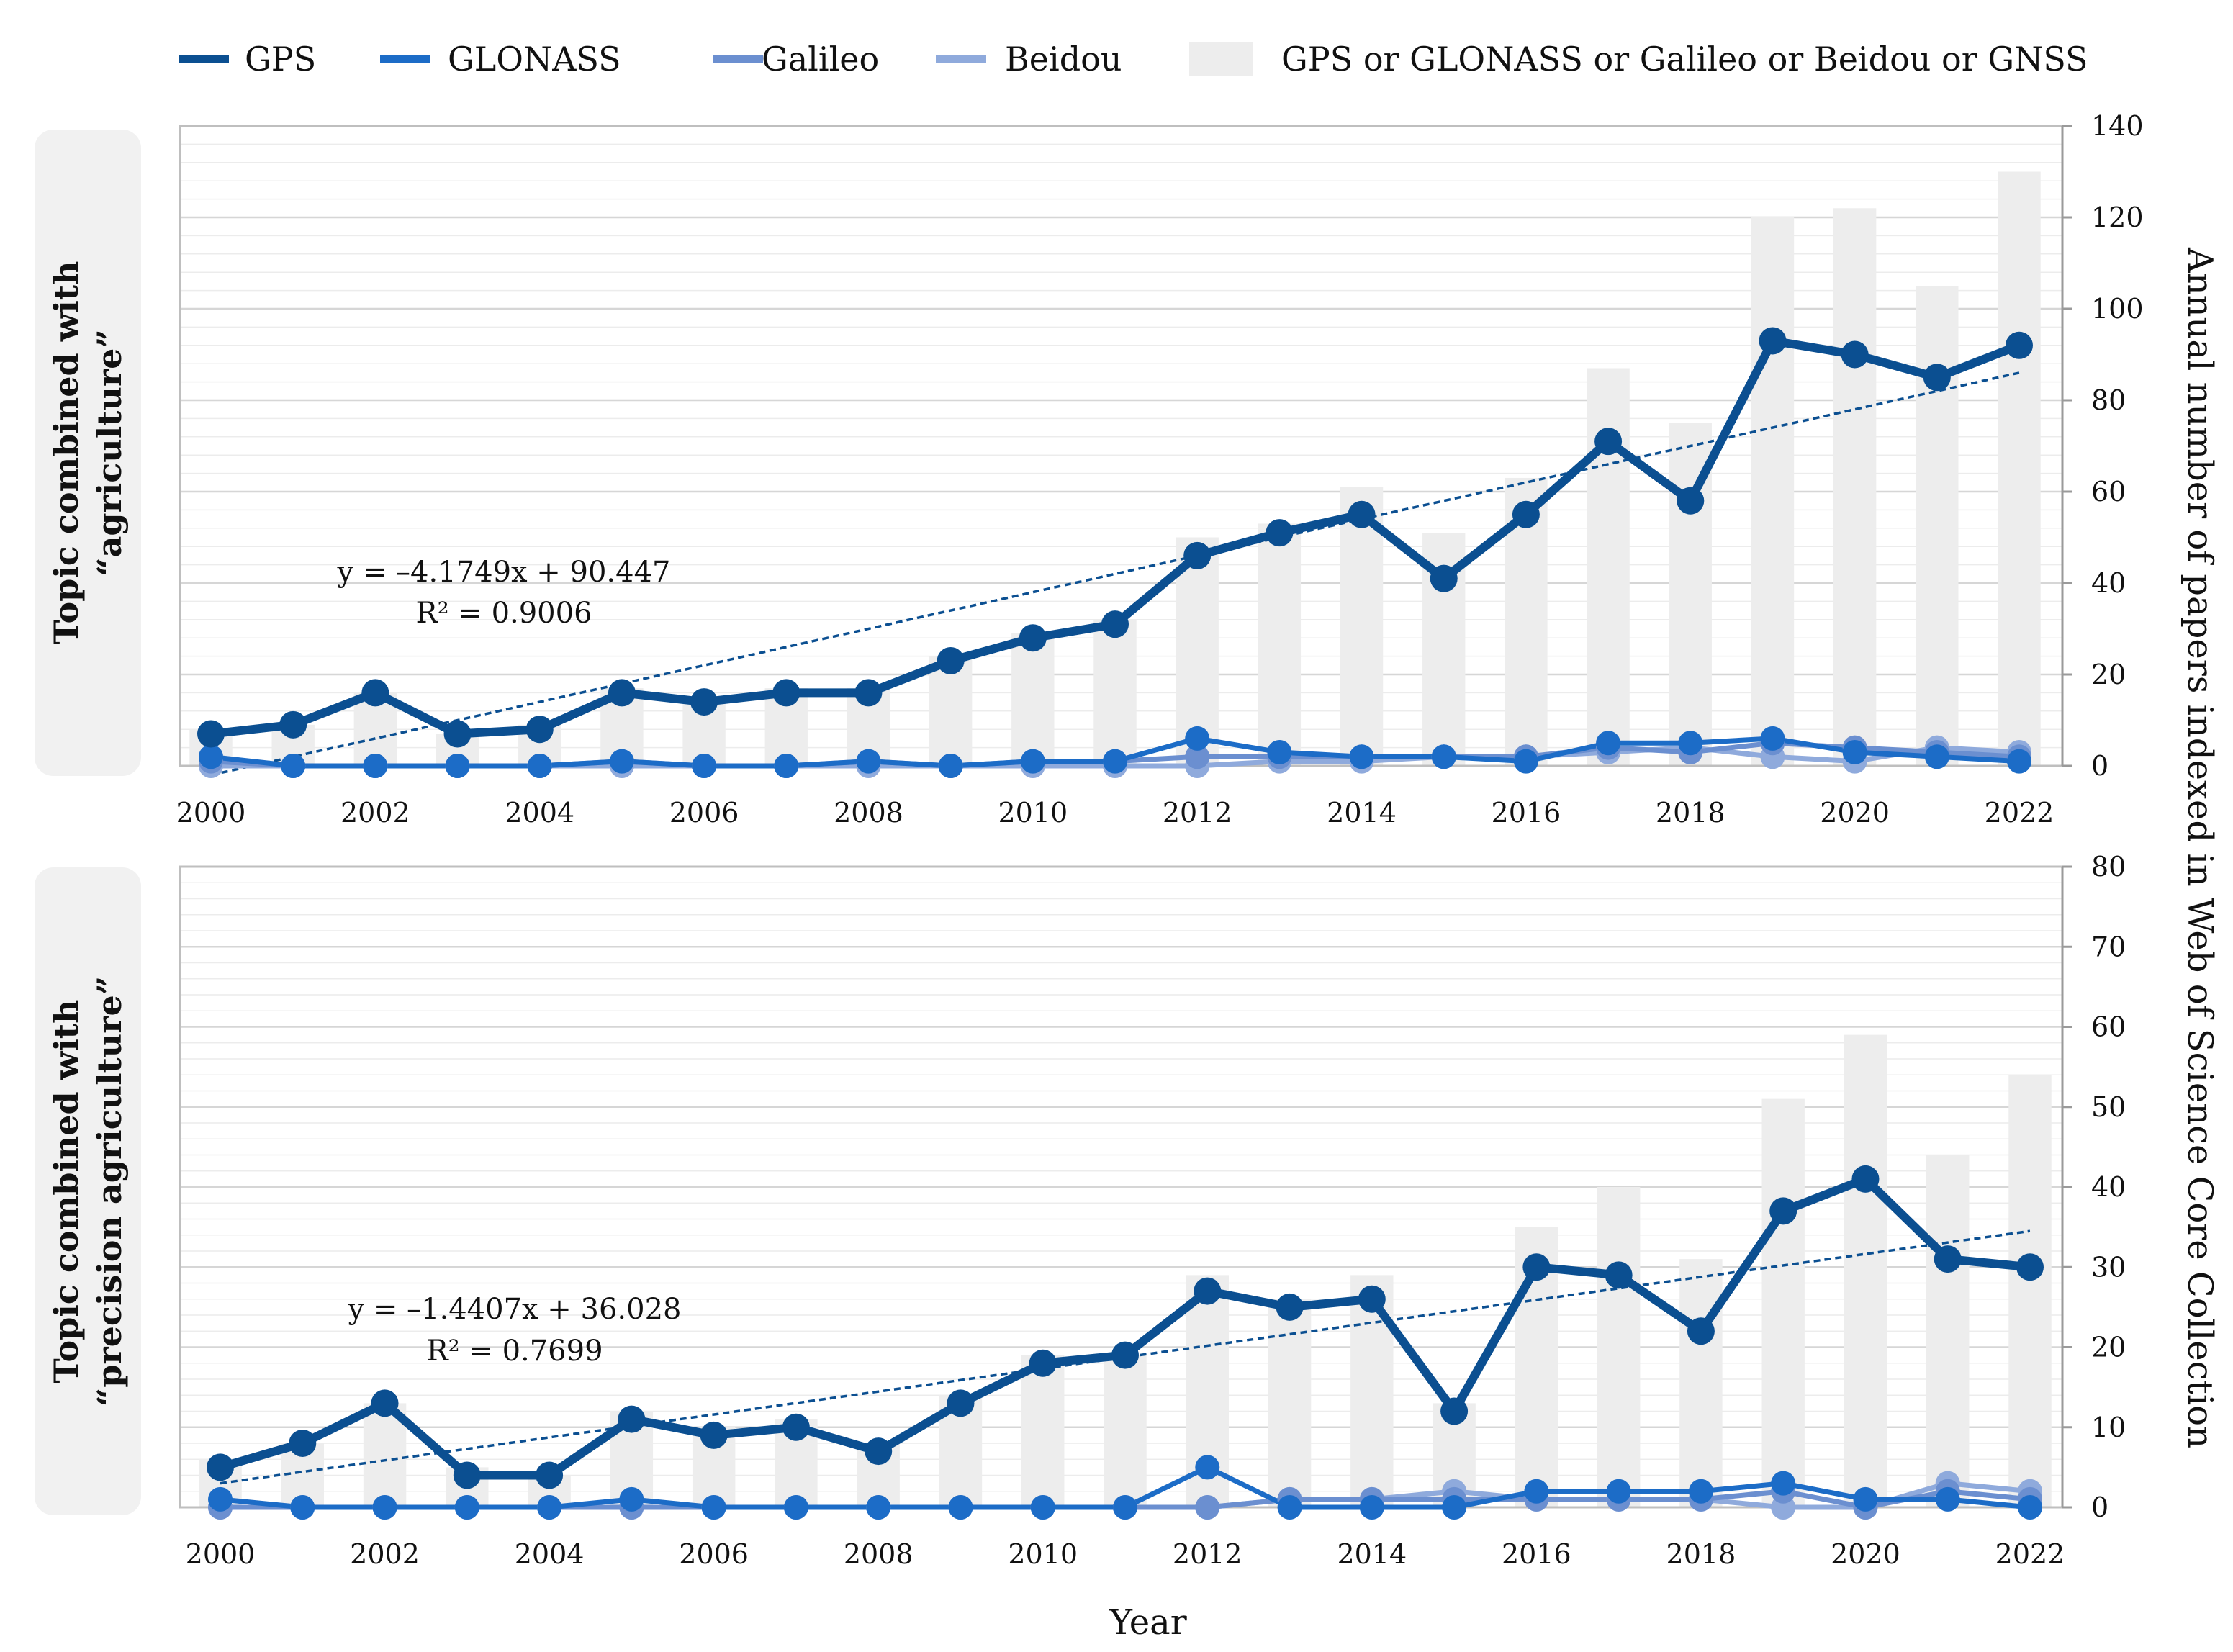 The width and height of the screenshot is (2233, 1652). I want to click on trendline-equation: y = –4.1749x + 90.447, so click(504, 572).